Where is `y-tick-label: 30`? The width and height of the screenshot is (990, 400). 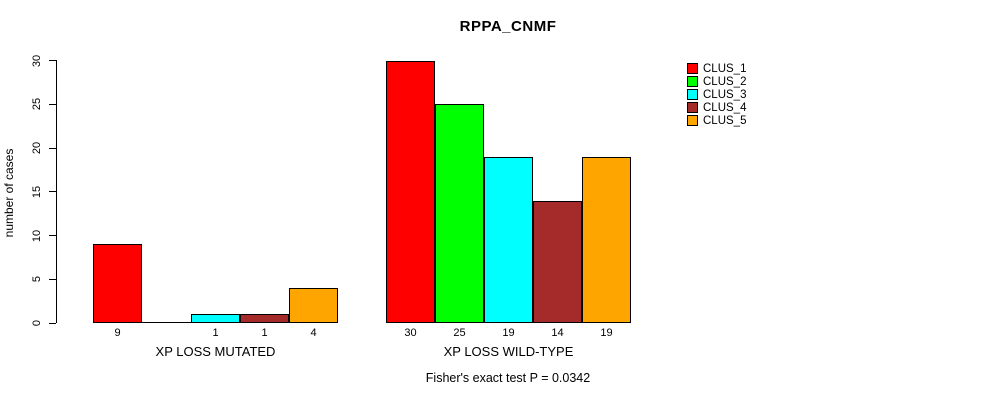
y-tick-label: 30 is located at coordinates (37, 60).